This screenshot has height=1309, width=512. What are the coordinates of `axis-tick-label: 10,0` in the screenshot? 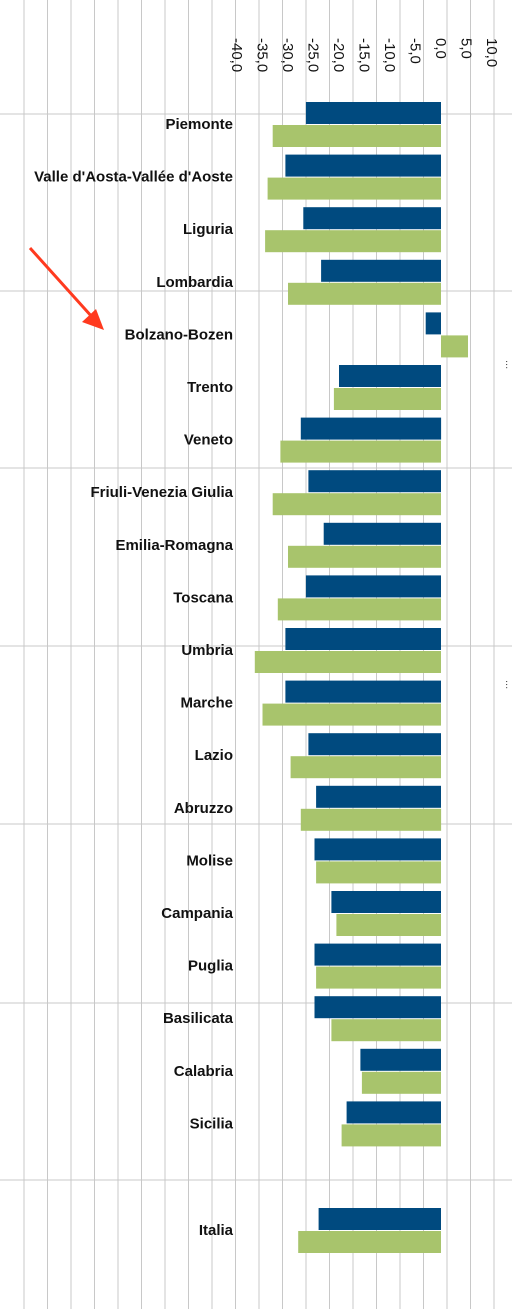 It's located at (491, 52).